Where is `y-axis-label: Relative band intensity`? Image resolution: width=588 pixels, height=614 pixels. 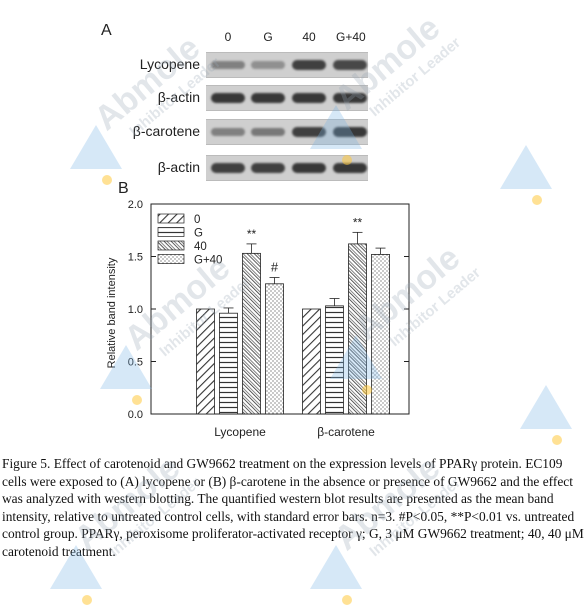 y-axis-label: Relative band intensity is located at coordinates (112, 312).